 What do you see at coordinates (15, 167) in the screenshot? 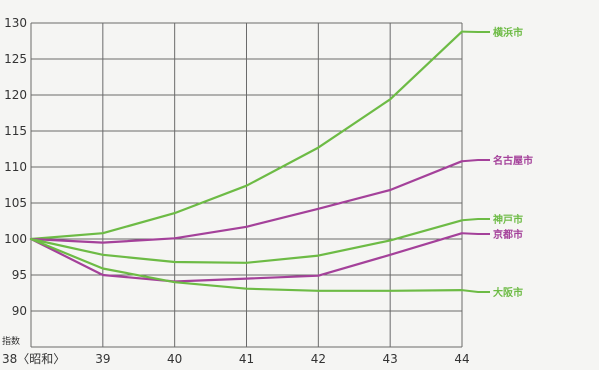
I see `y-tick-label: 110` at bounding box center [15, 167].